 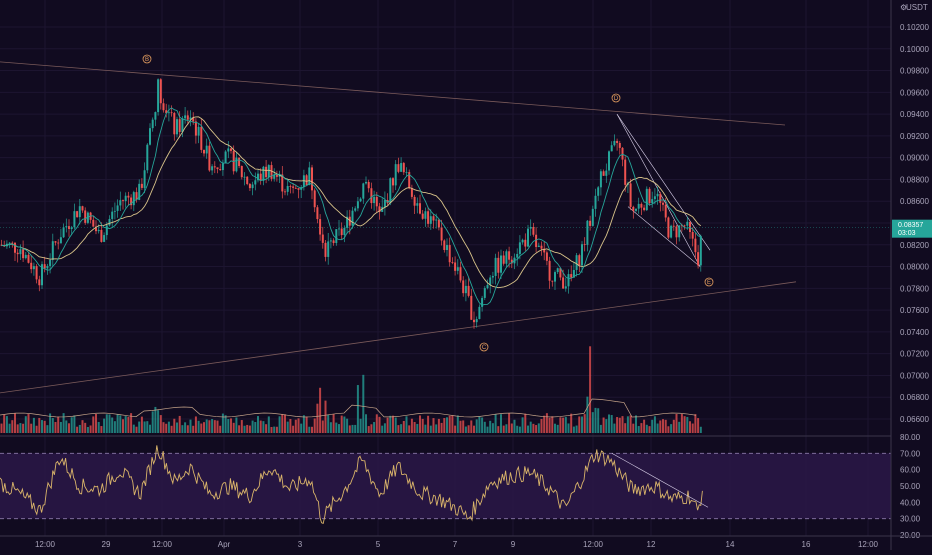 I want to click on time-tick-label: 7, so click(x=455, y=544).